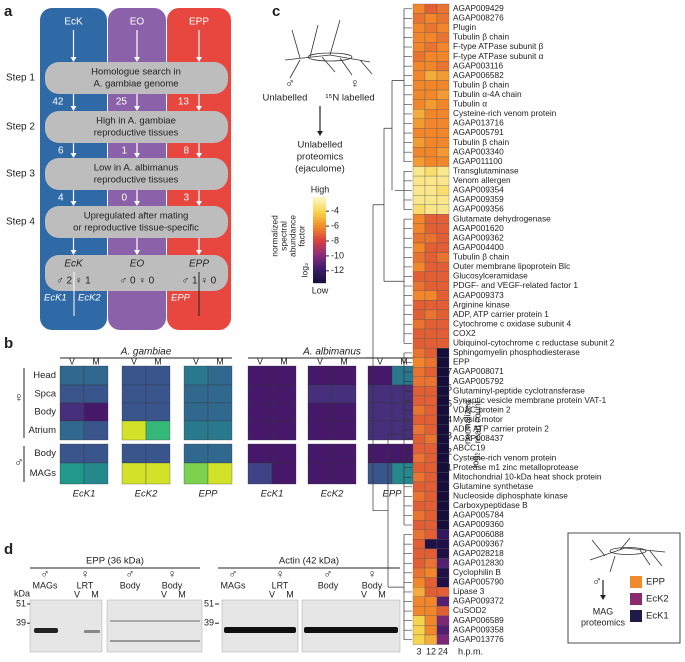 The width and height of the screenshot is (685, 662). What do you see at coordinates (449, 371) in the screenshot?
I see `colorbar-tick-label: 7` at bounding box center [449, 371].